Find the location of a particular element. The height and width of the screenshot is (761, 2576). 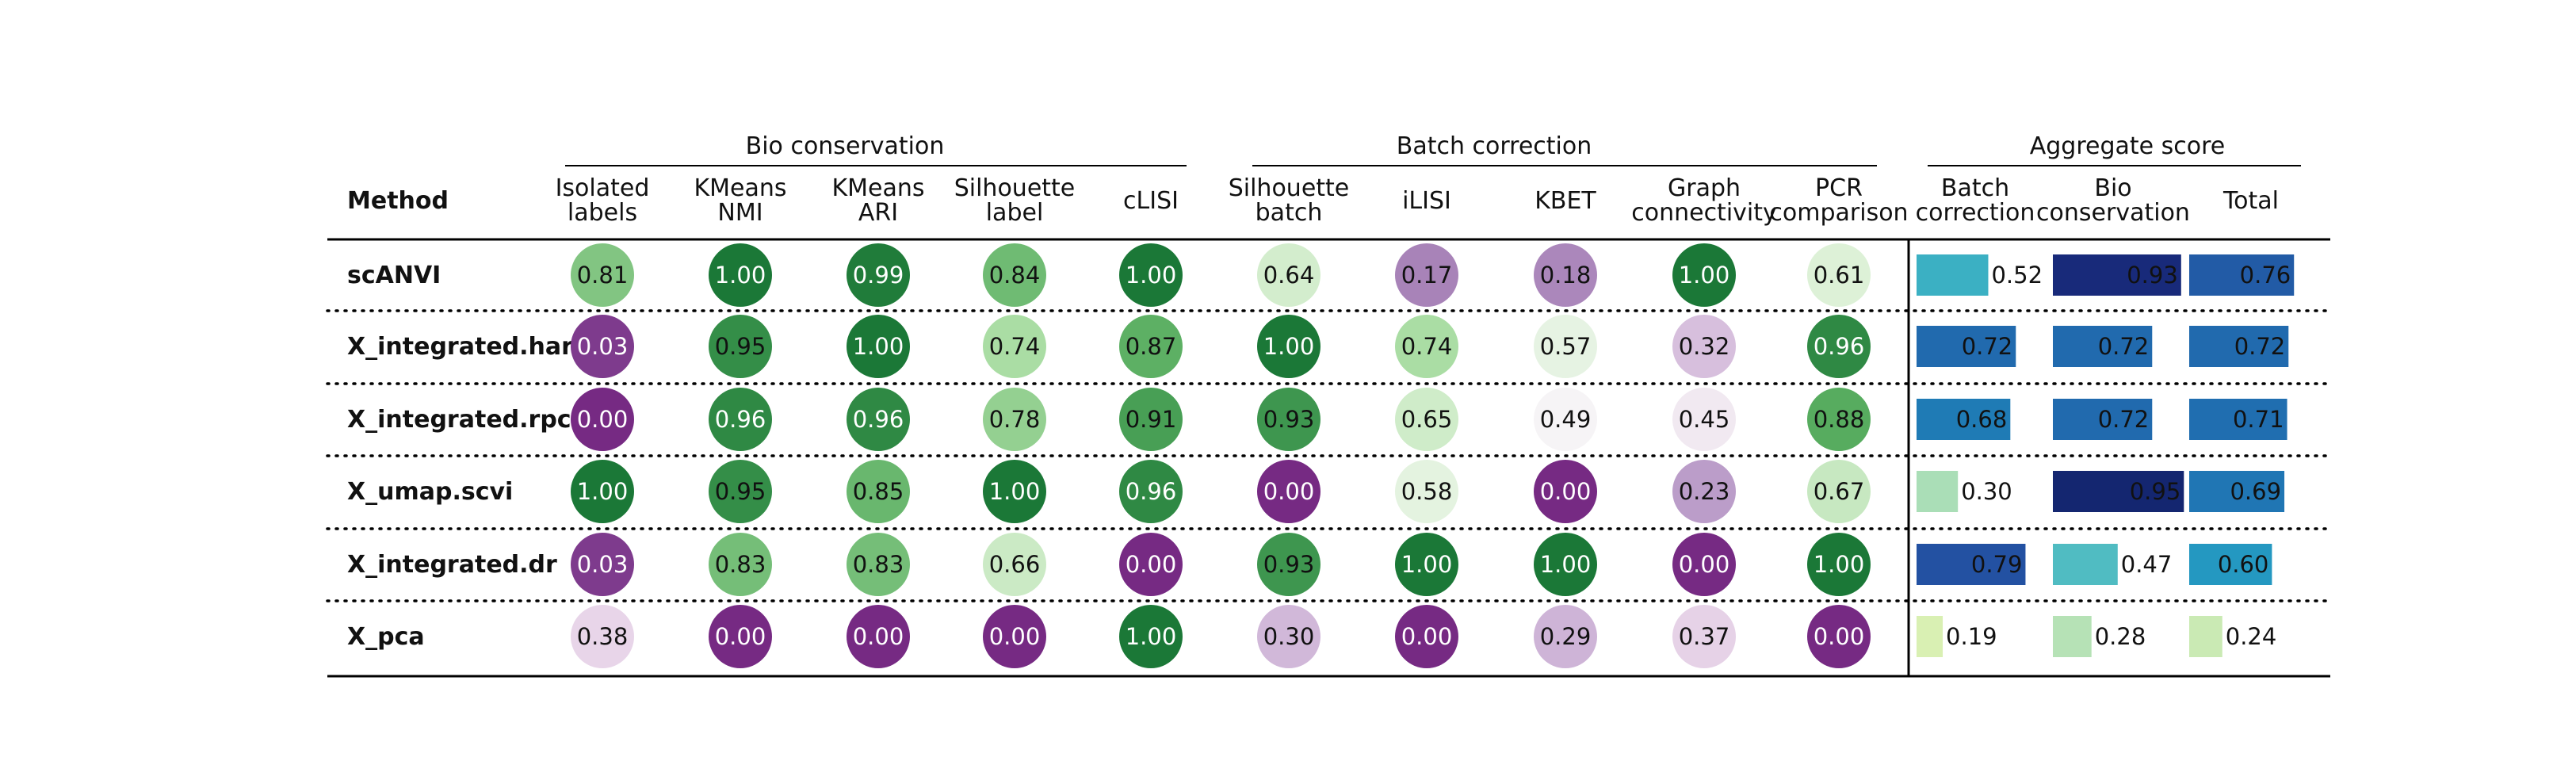

score-label: 0.30 is located at coordinates (1289, 636).